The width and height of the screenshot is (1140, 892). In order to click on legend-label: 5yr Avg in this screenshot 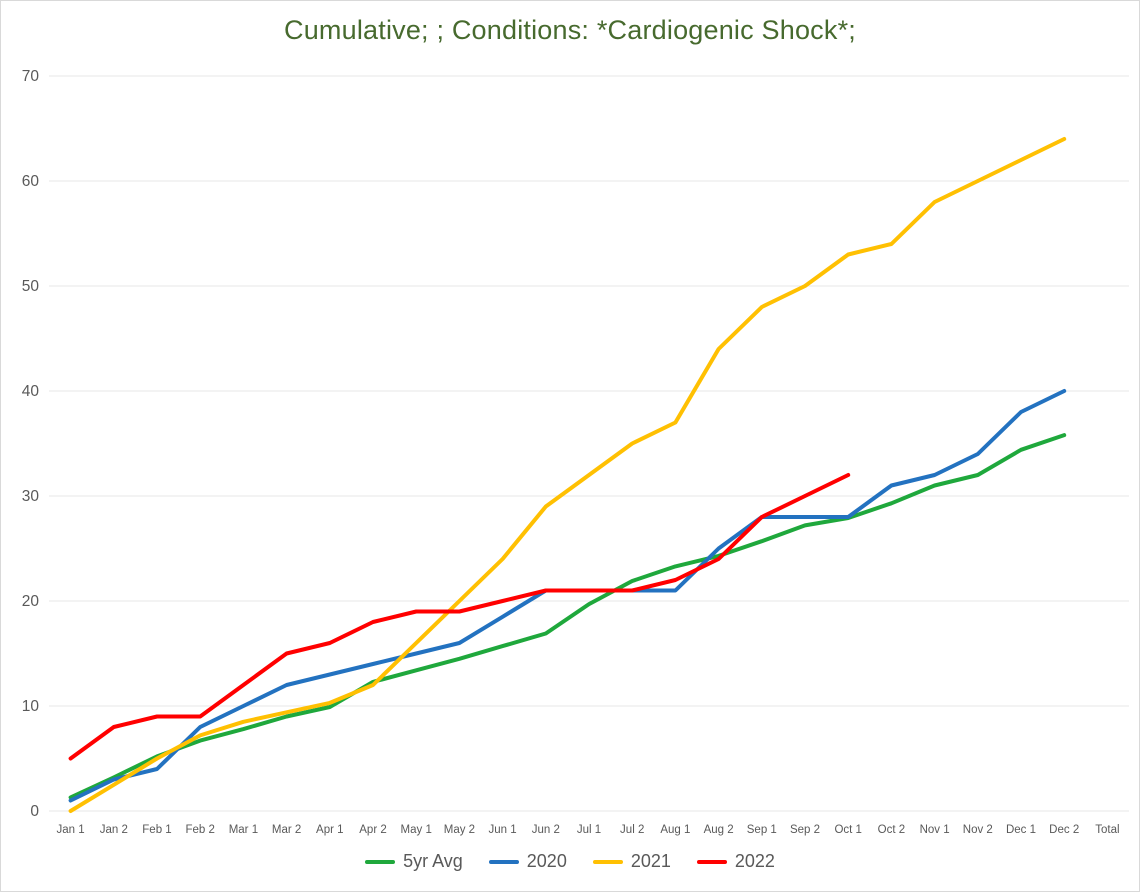, I will do `click(433, 861)`.